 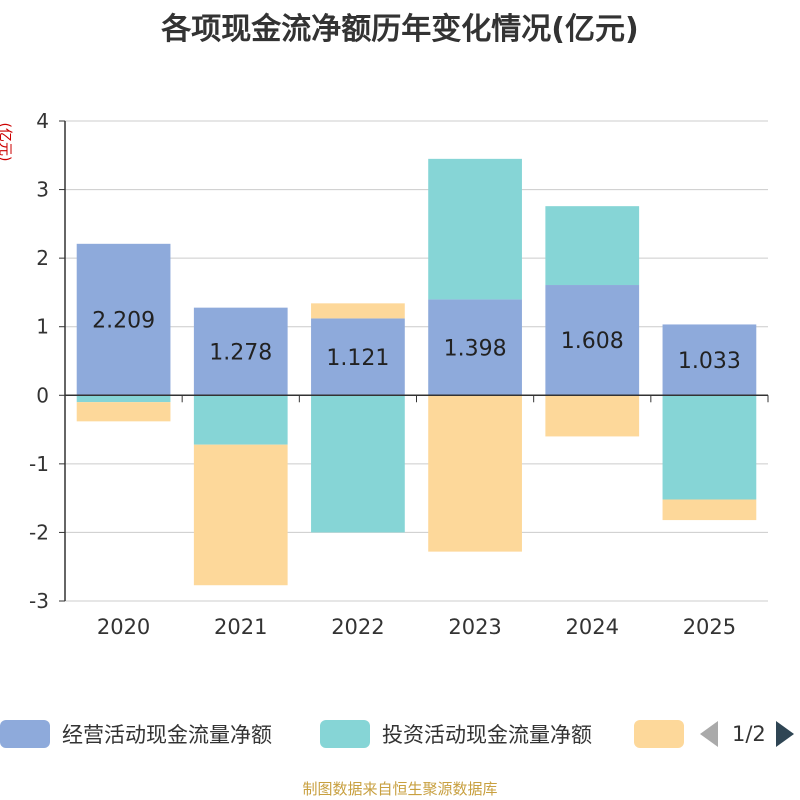 I want to click on legend-label-operating: 经营活动现金流量净额, so click(x=167, y=735).